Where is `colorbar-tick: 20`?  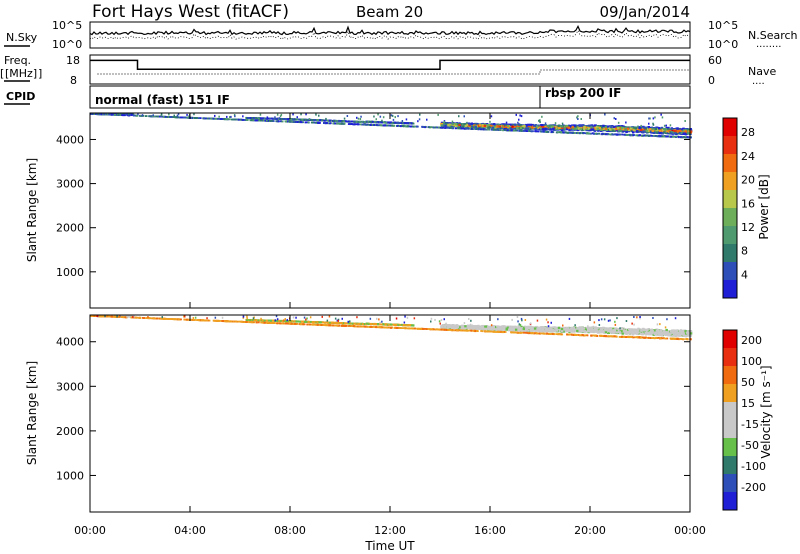 colorbar-tick: 20 is located at coordinates (748, 180).